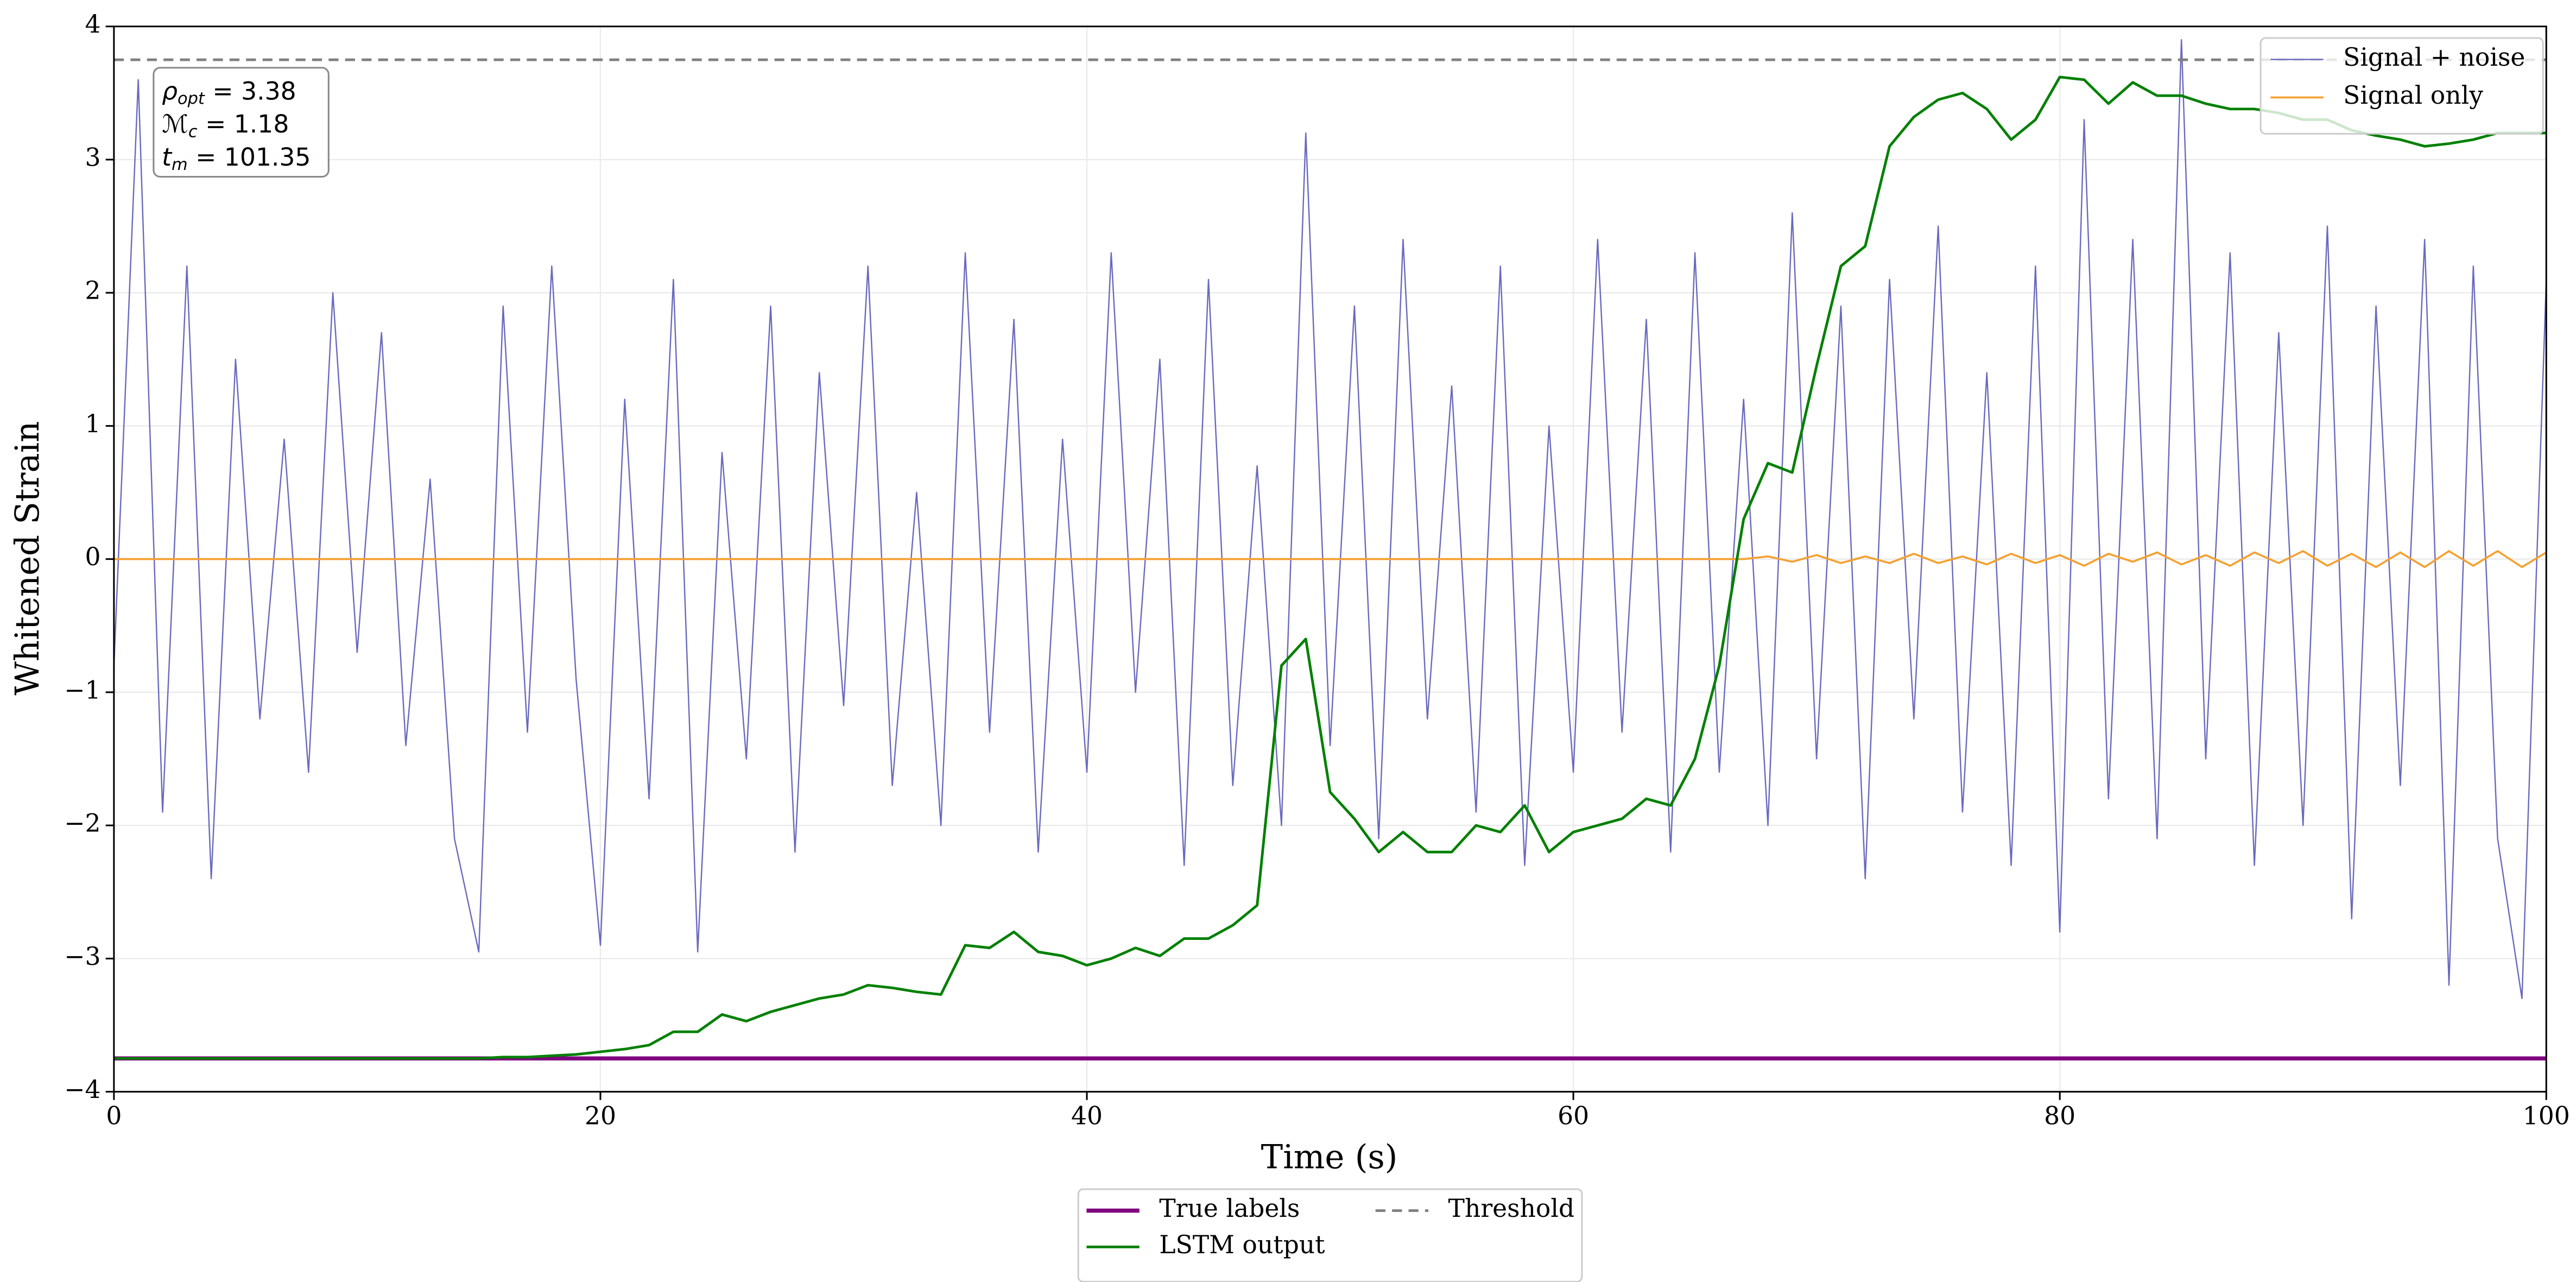  Describe the element at coordinates (82, 689) in the screenshot. I see `y-tick-label: −1` at that location.